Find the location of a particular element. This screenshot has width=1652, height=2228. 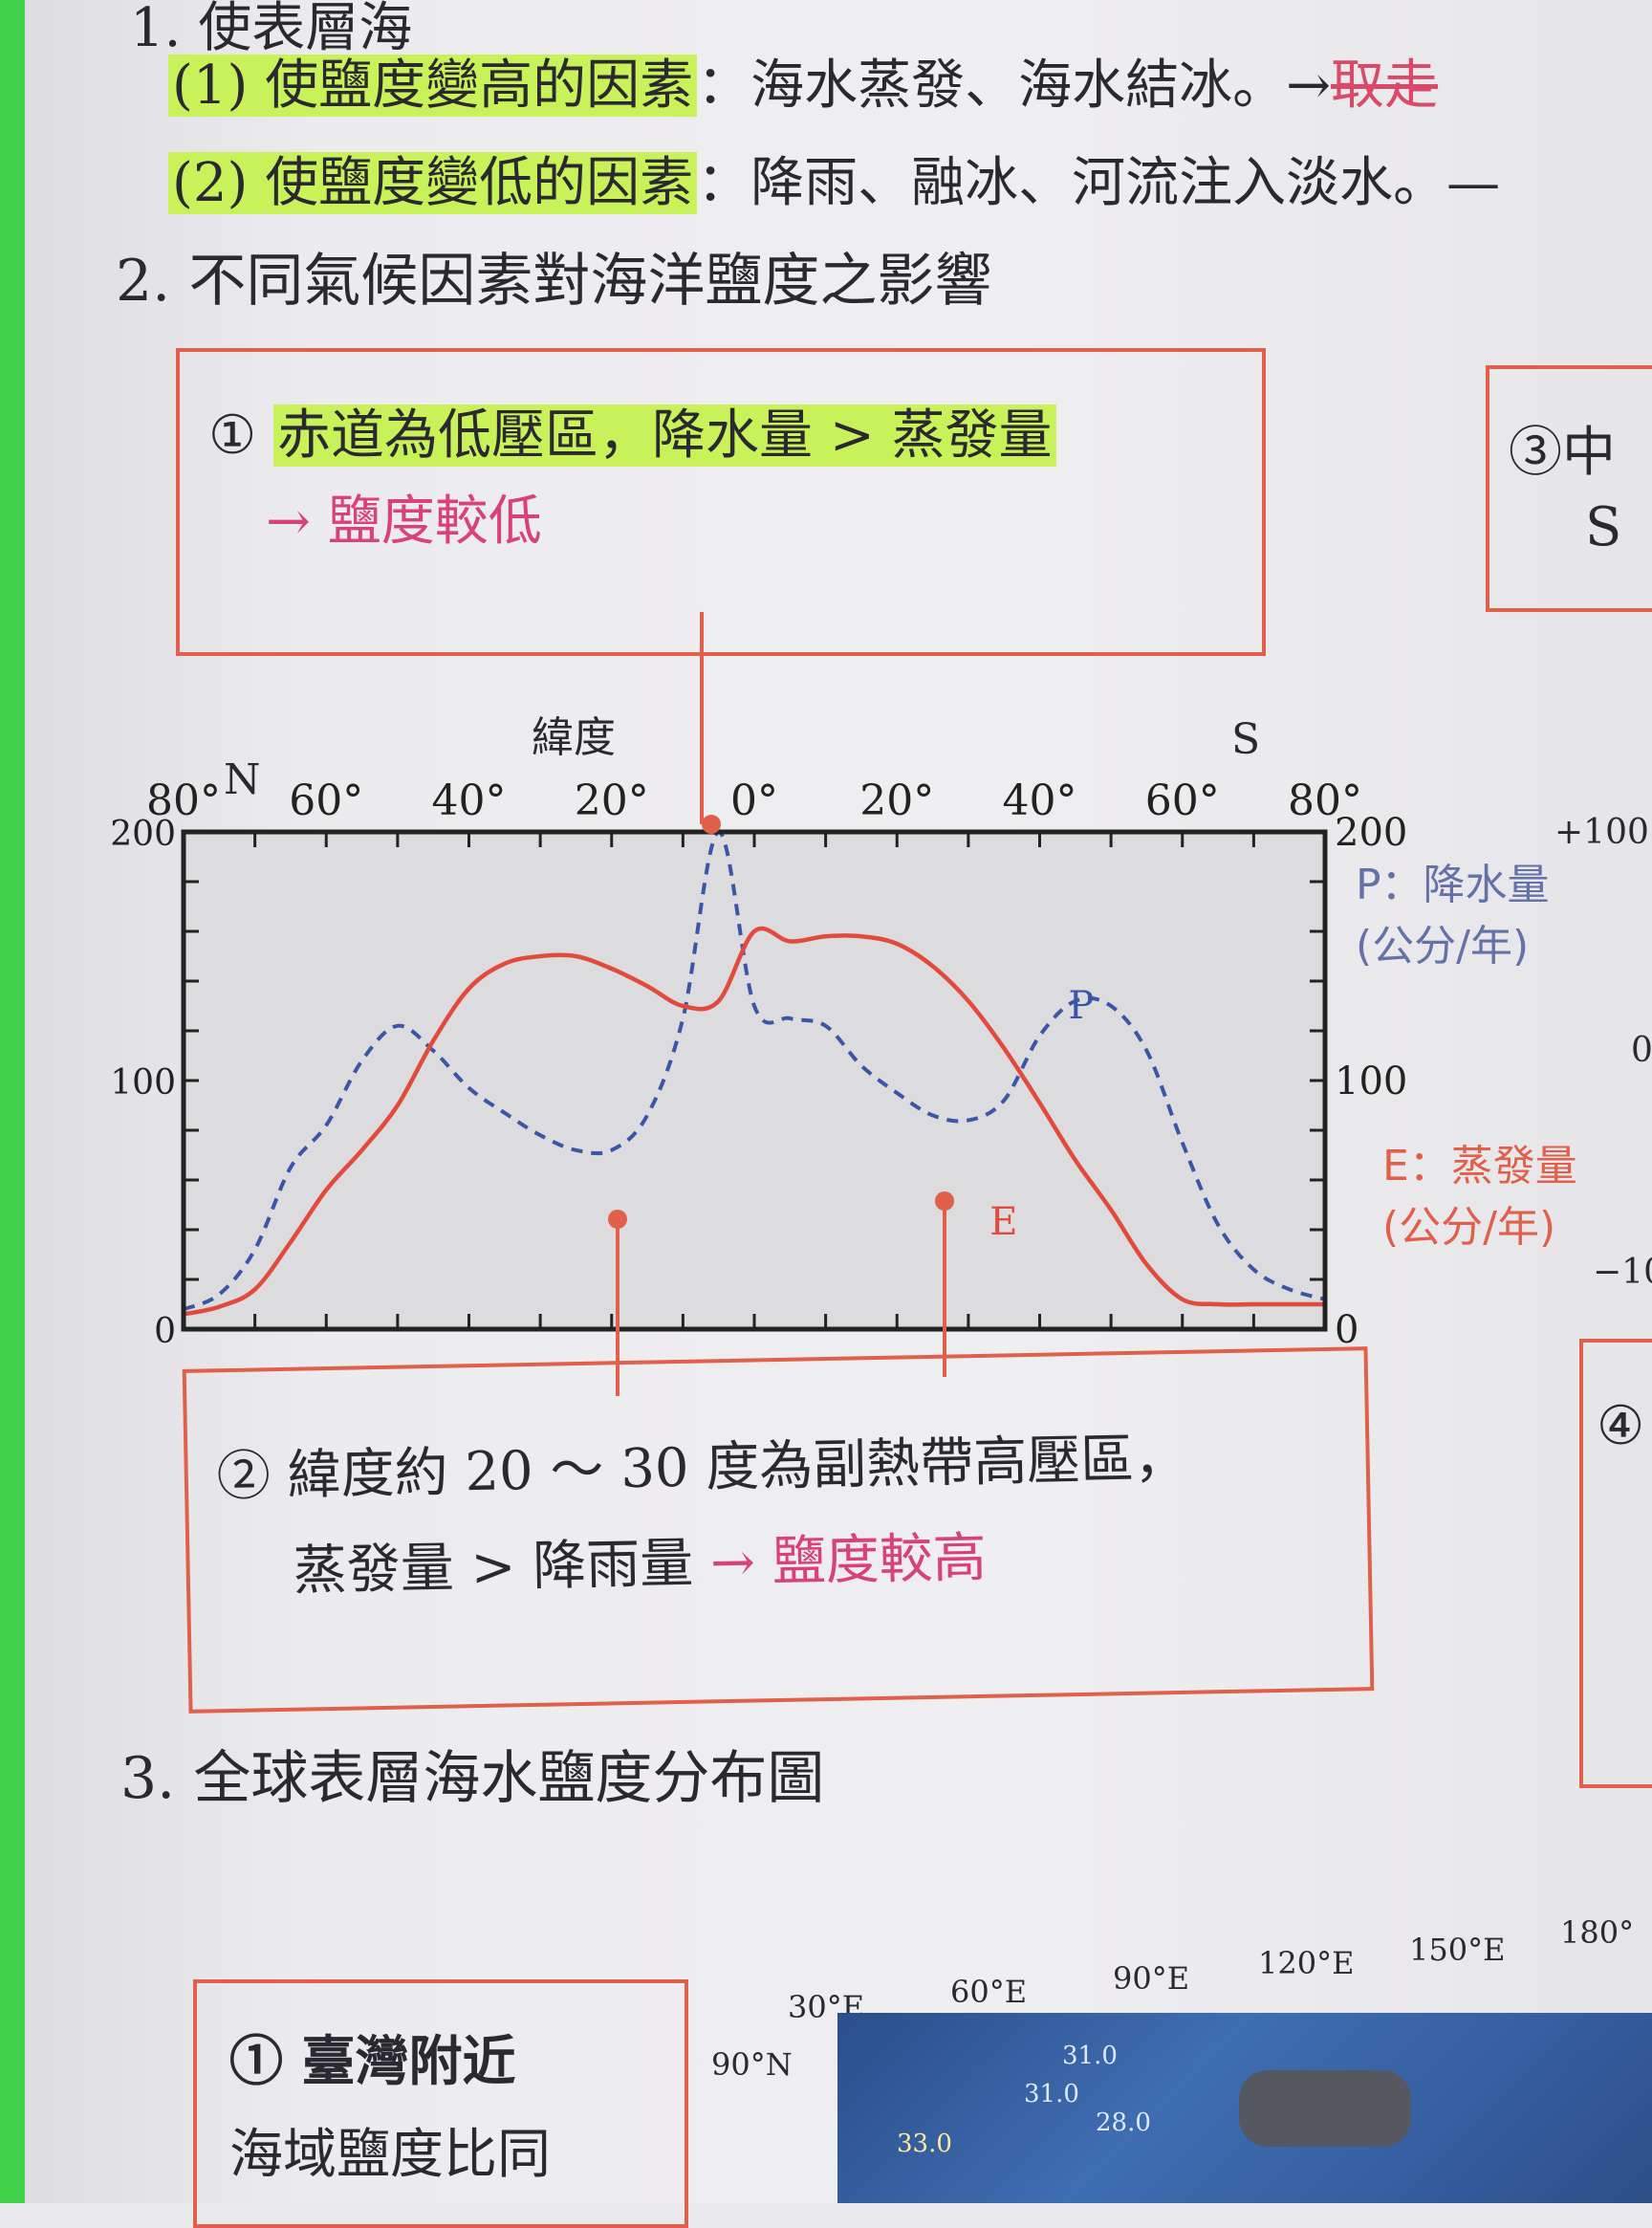

left-y-tick-label: 100 is located at coordinates (143, 1083).